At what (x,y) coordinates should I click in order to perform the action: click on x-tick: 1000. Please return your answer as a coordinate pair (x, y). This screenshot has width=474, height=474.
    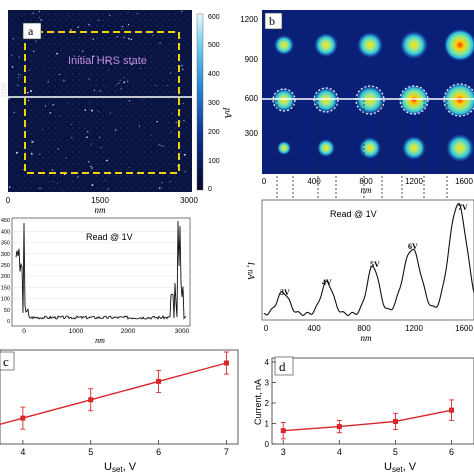
    Looking at the image, I should click on (76, 331).